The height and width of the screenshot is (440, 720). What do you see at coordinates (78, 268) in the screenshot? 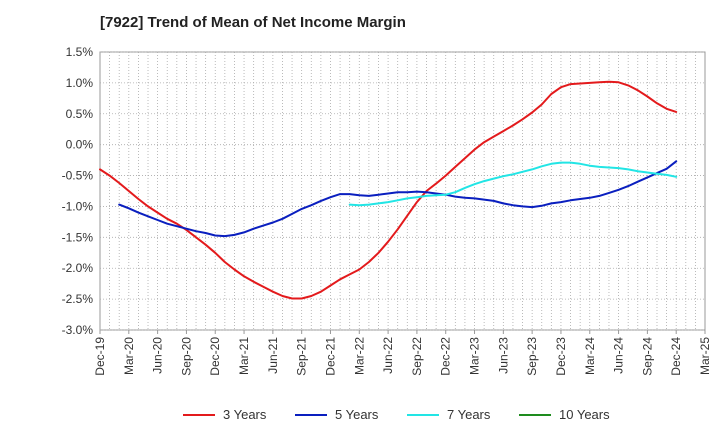
I see `y-tick-label: -2.0%` at bounding box center [78, 268].